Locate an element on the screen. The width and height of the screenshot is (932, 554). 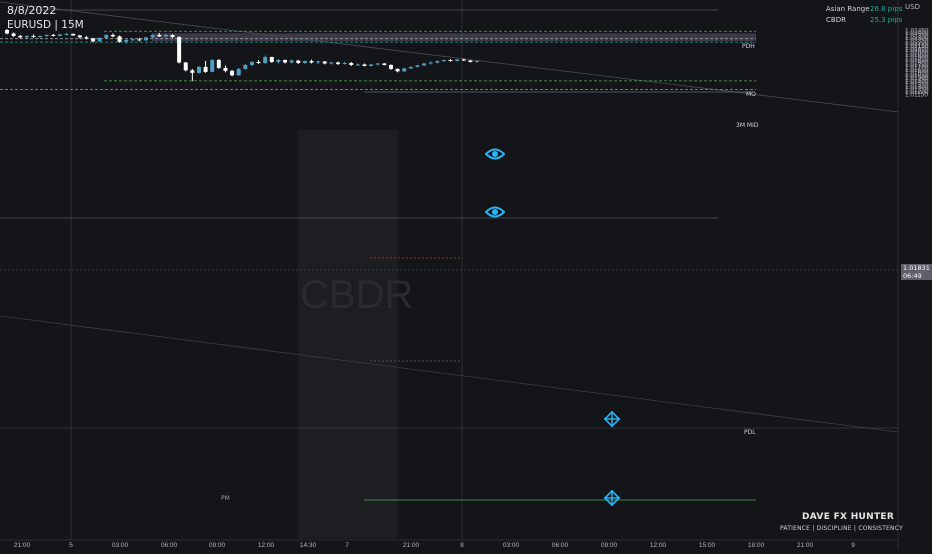
session-shading is located at coordinates (348, 335).